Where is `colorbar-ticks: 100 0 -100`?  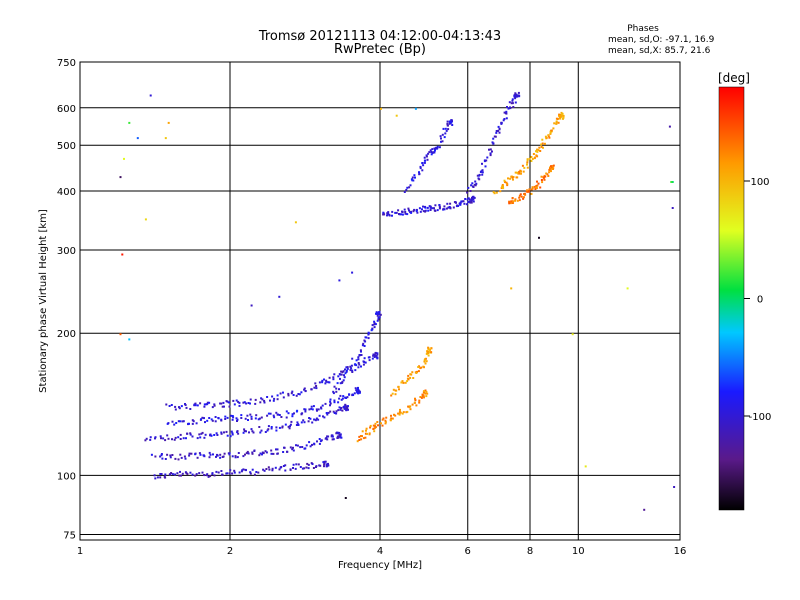
colorbar-ticks: 100 0 -100 is located at coordinates (757, 300).